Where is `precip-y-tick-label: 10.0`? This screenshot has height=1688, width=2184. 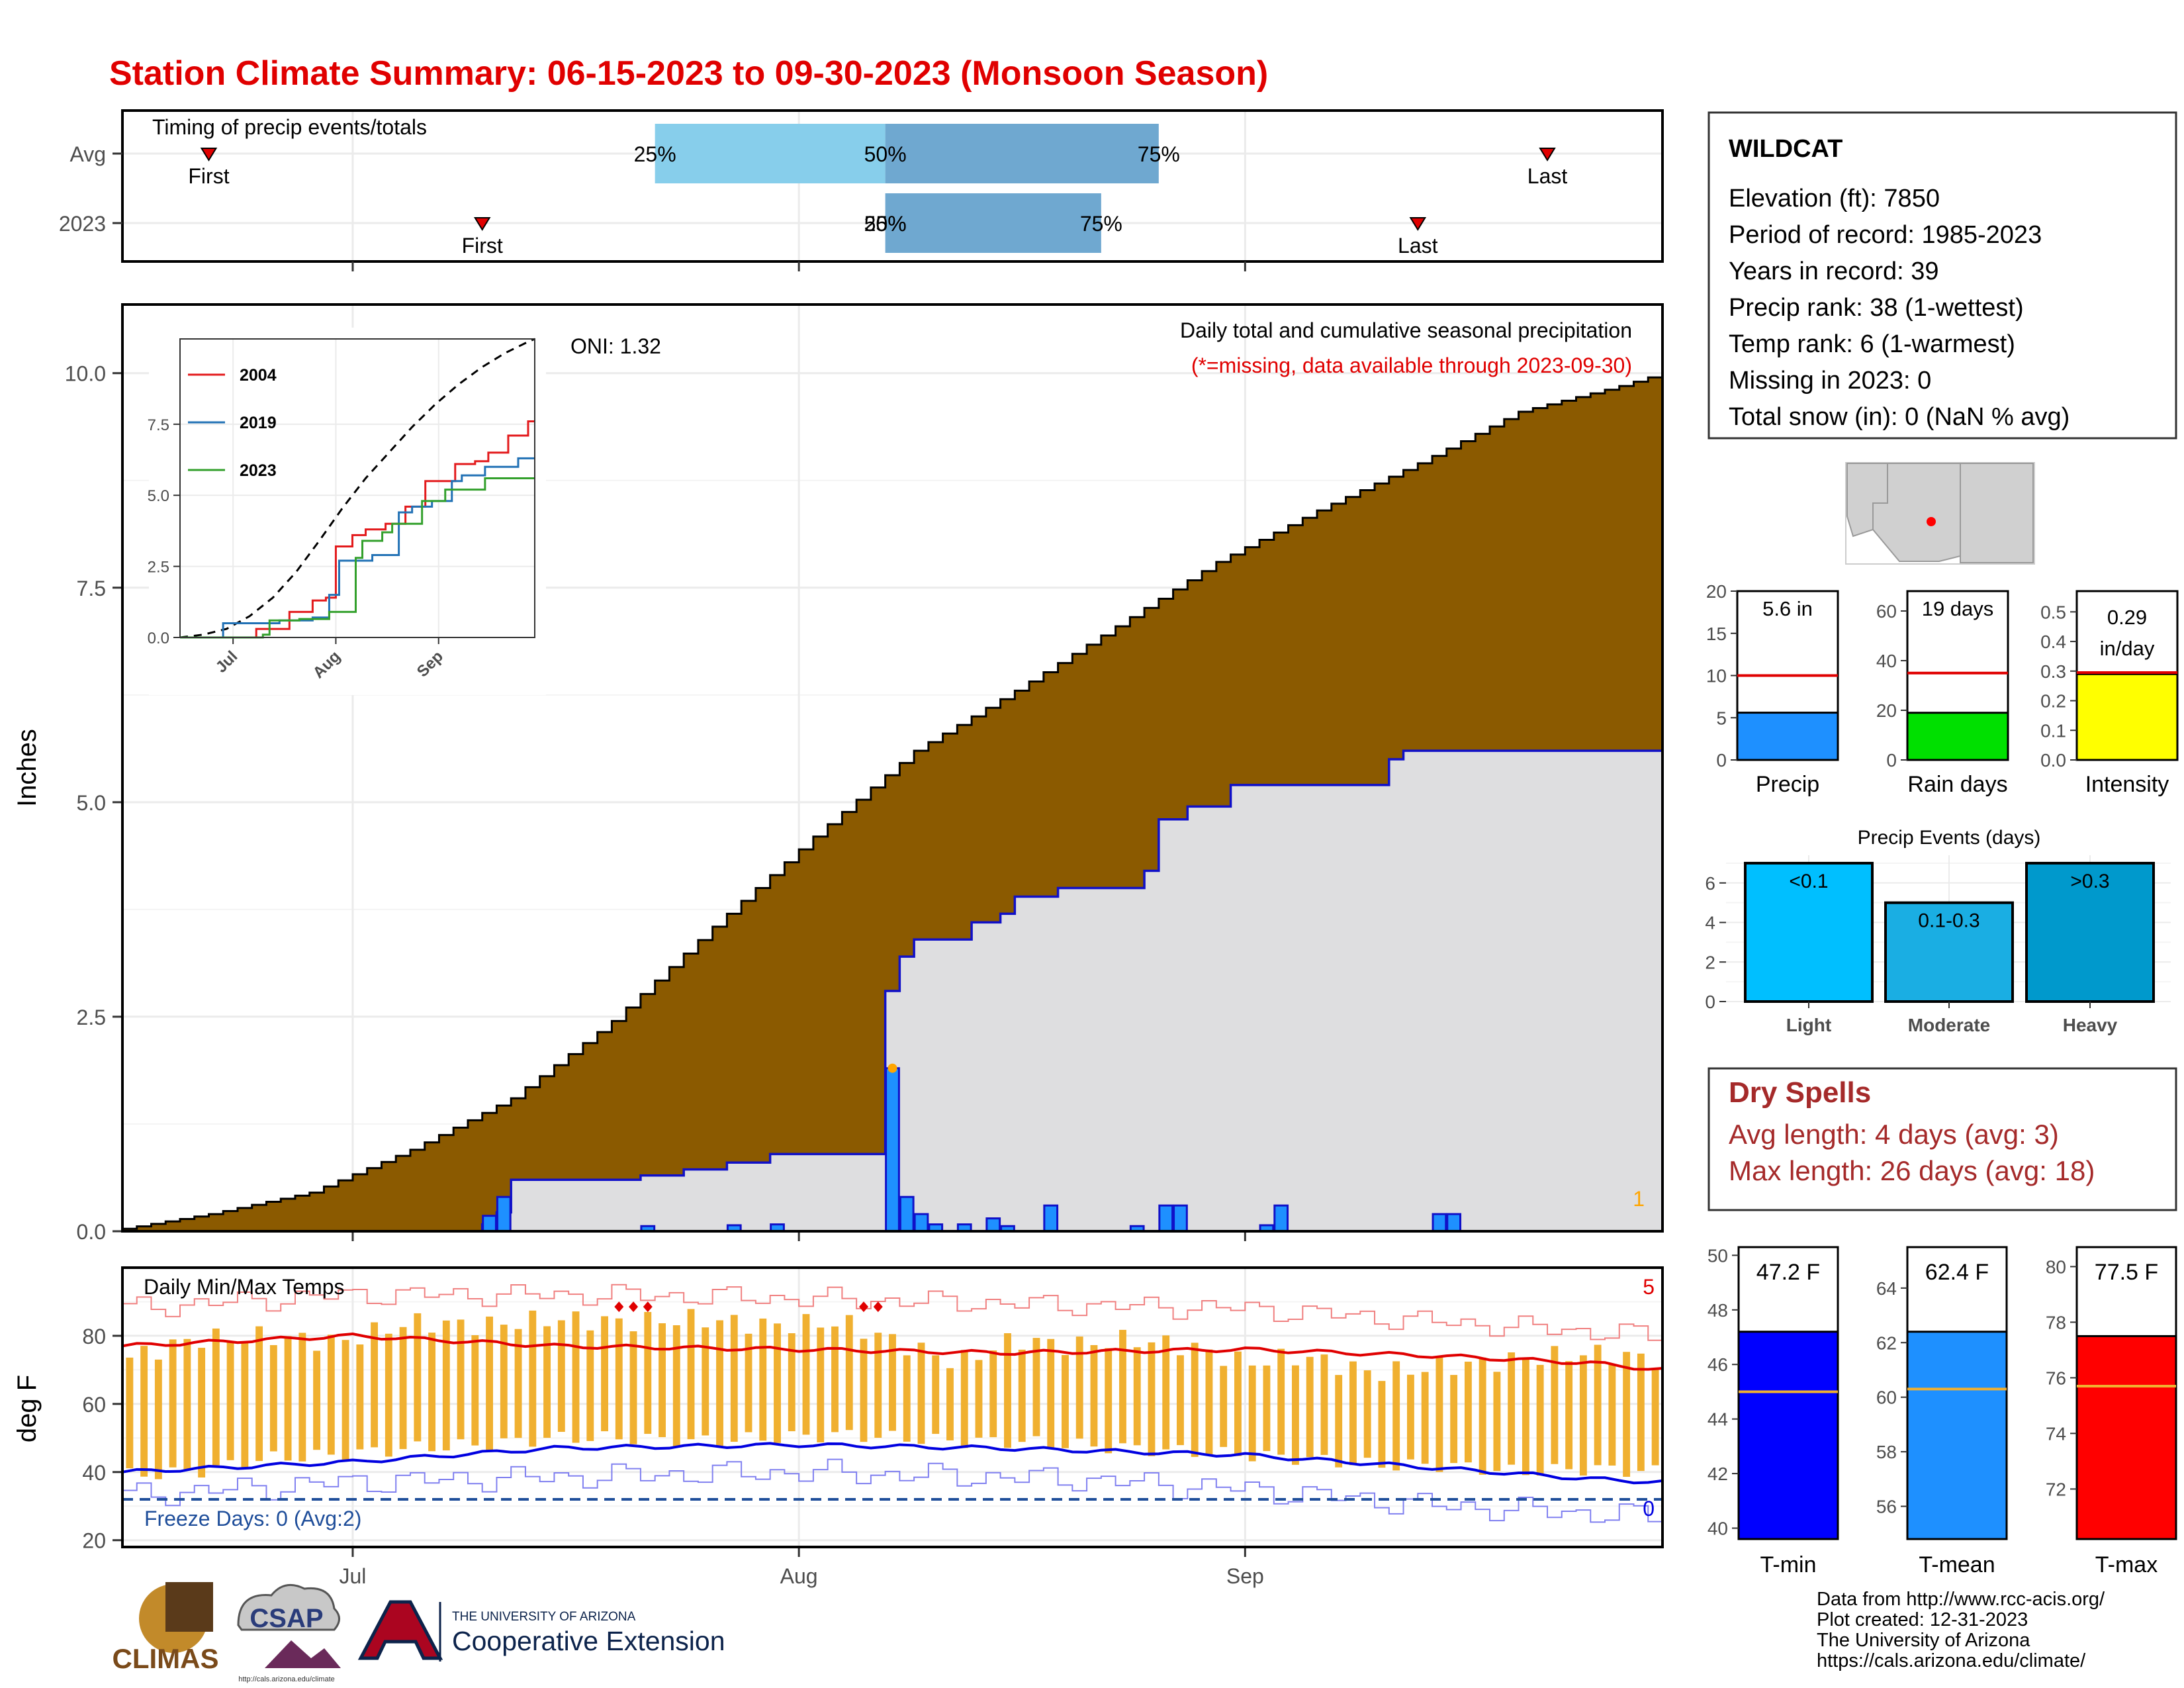 precip-y-tick-label: 10.0 is located at coordinates (85, 374).